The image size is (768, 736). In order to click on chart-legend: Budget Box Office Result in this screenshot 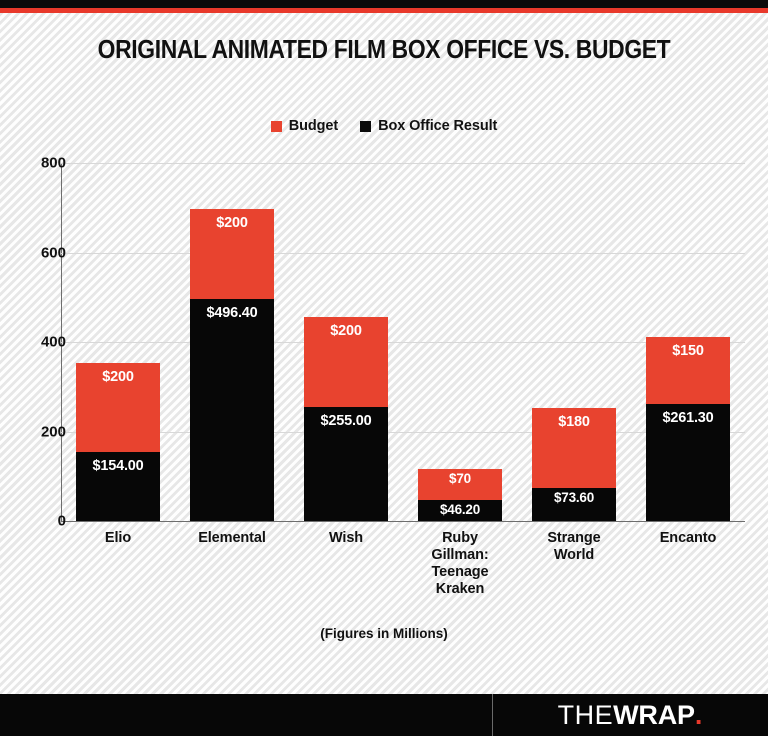, I will do `click(384, 126)`.